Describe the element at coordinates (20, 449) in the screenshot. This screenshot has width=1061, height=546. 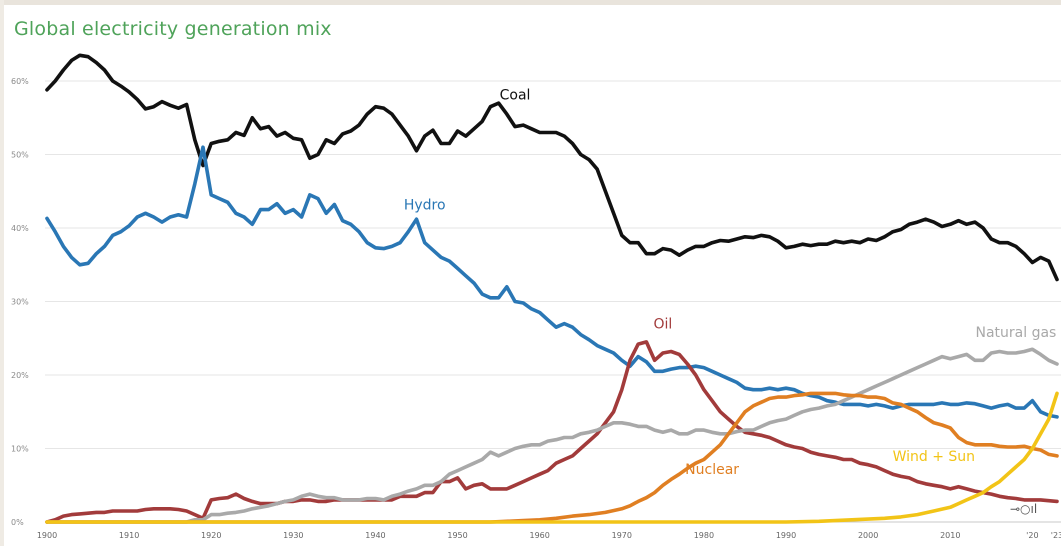
I see `y-tick-label: 10%` at that location.